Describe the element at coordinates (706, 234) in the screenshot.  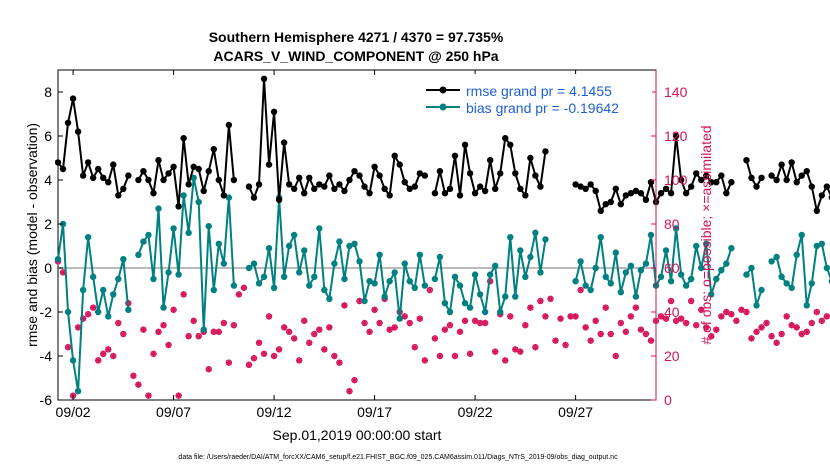
I see `y2-axis-label: # of obs: o=possible; ×=assimilated` at that location.